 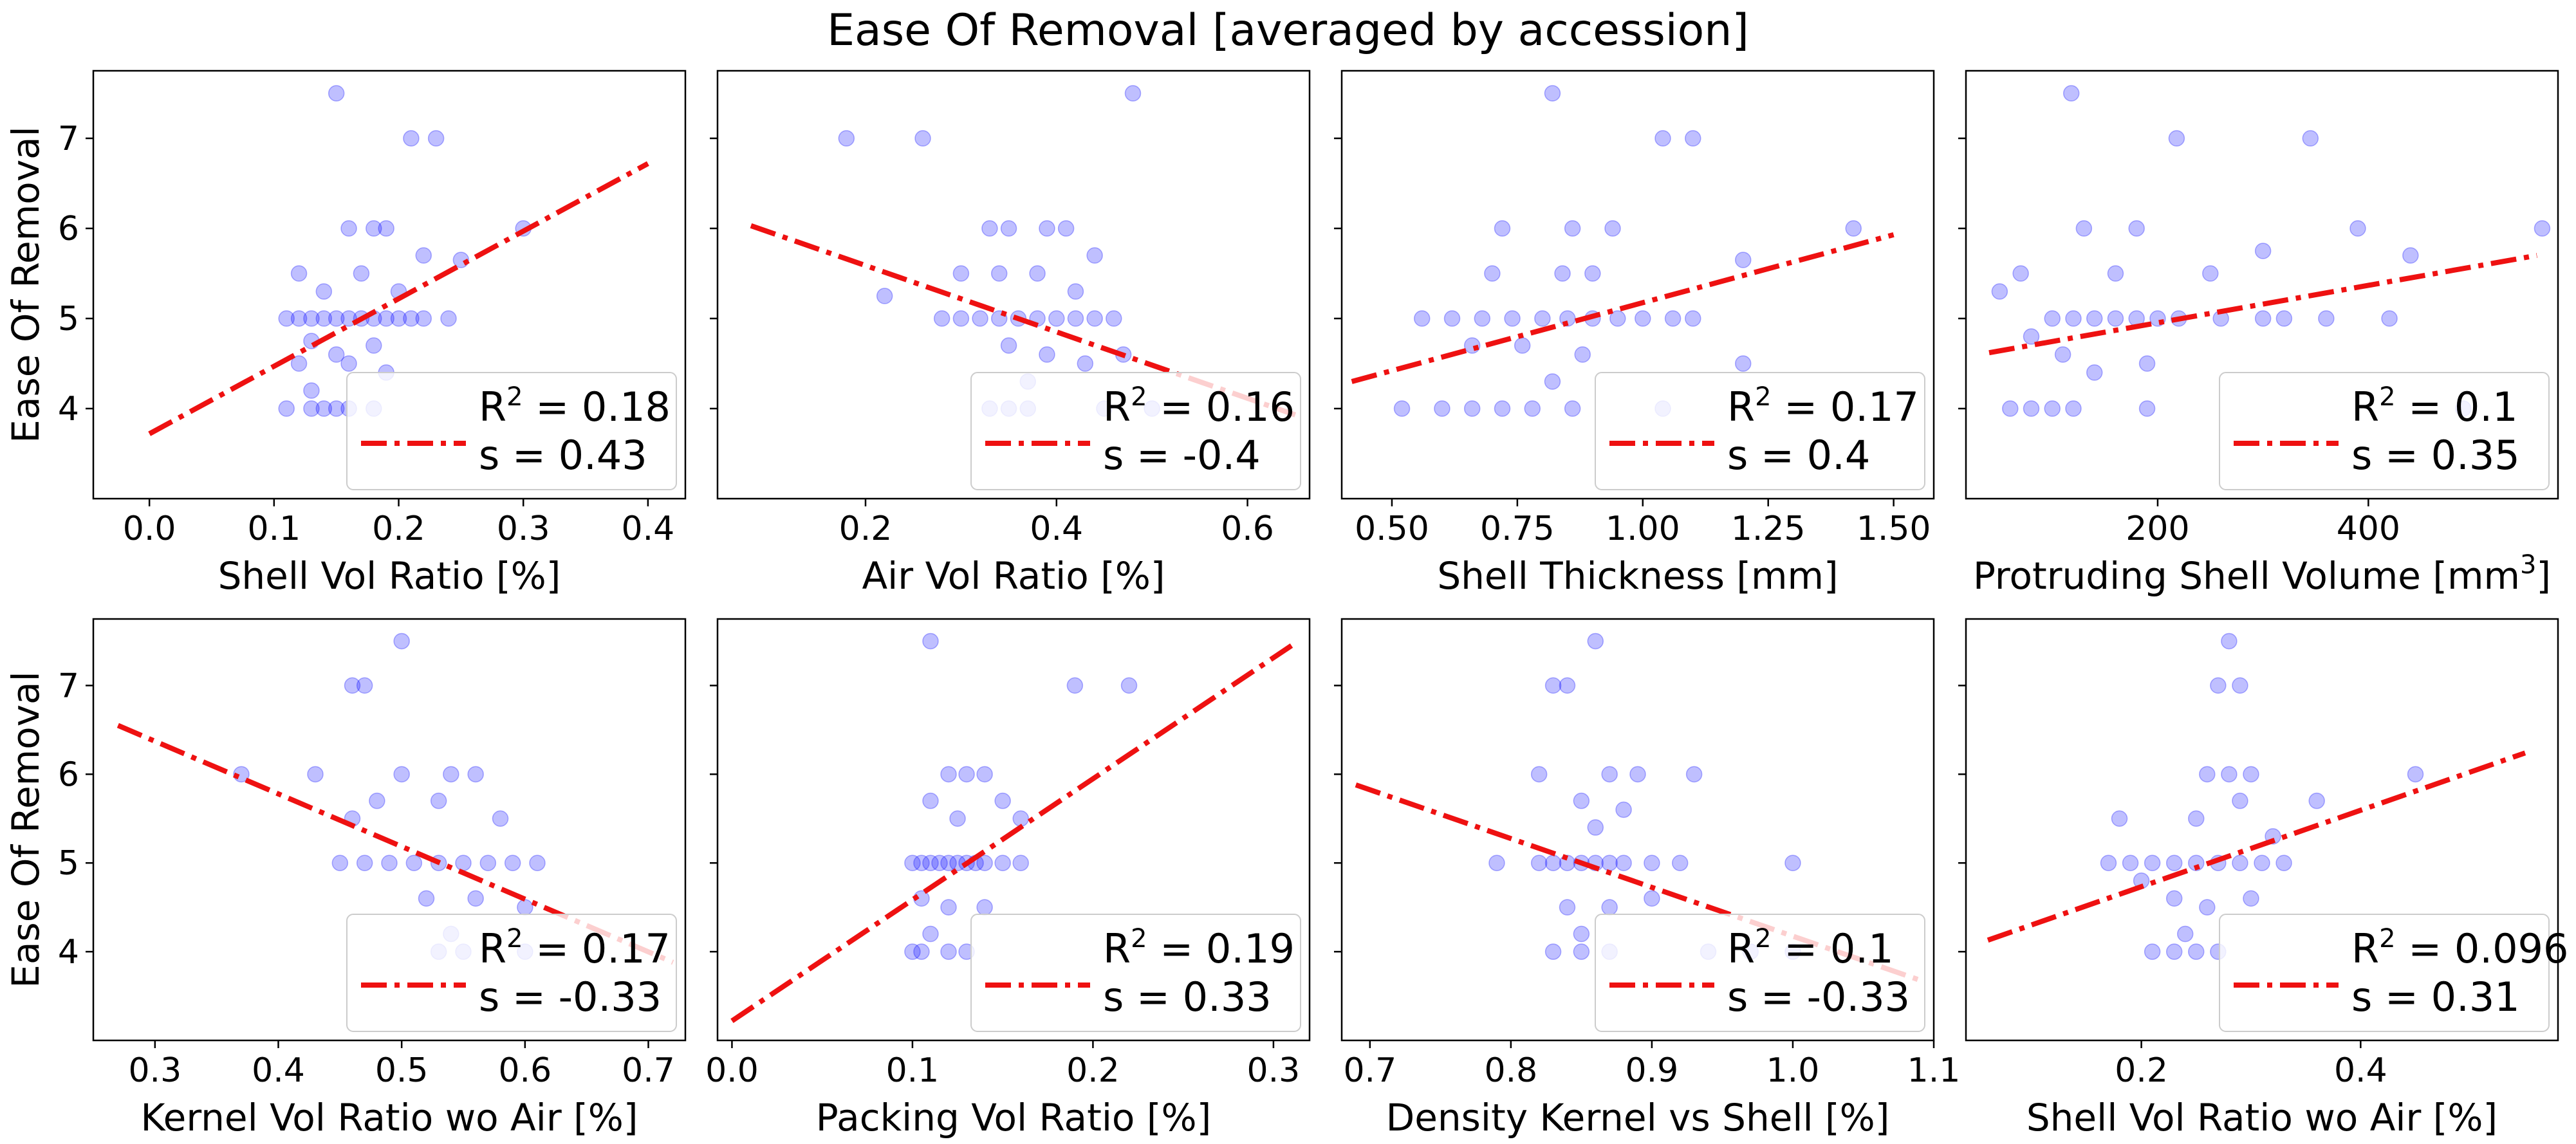 I want to click on legend: R2 = 0.1s = -0.33, so click(x=1760, y=973).